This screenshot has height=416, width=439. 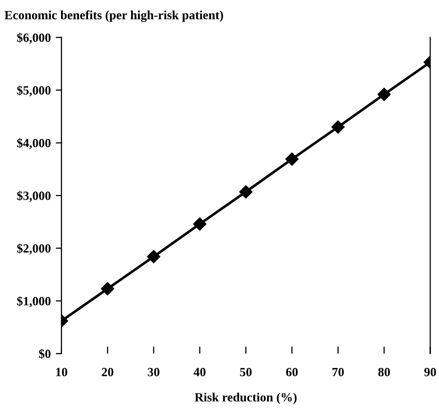 What do you see at coordinates (108, 372) in the screenshot?
I see `x-tick-label: 20` at bounding box center [108, 372].